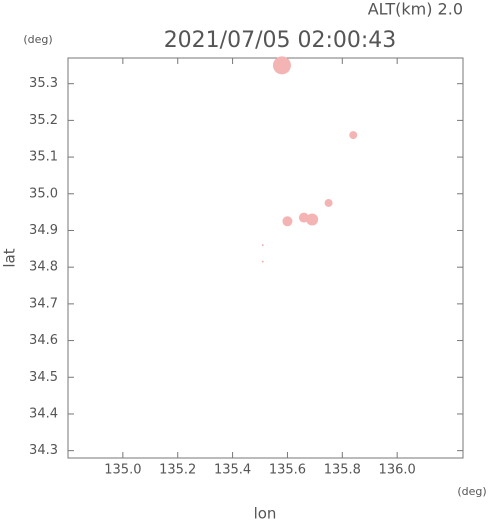 The width and height of the screenshot is (491, 521). What do you see at coordinates (232, 470) in the screenshot?
I see `x-tick-label: 135.4` at bounding box center [232, 470].